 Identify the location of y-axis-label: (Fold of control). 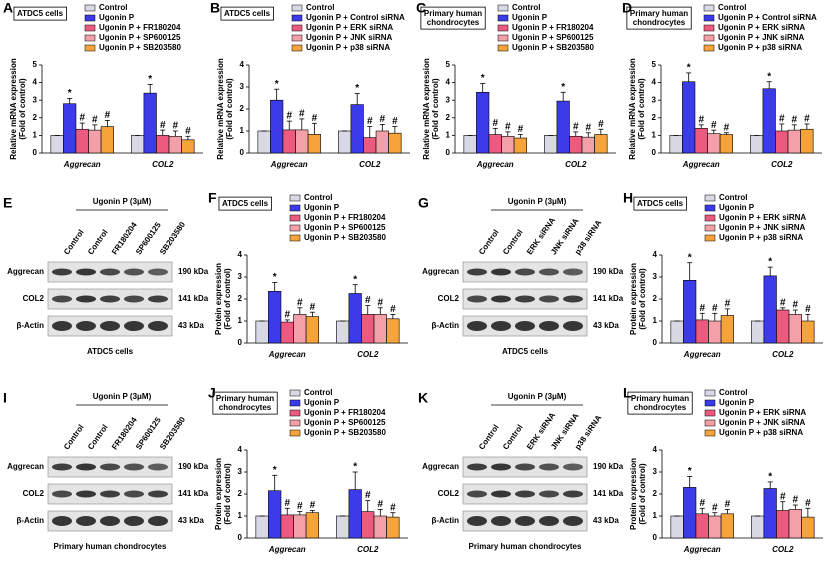
(227, 494).